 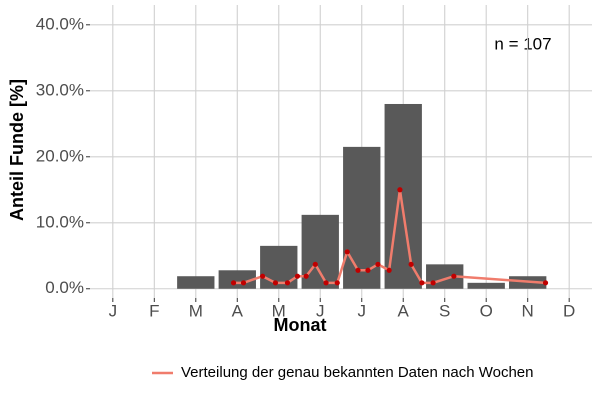 What do you see at coordinates (154, 310) in the screenshot?
I see `x-tick-label: F` at bounding box center [154, 310].